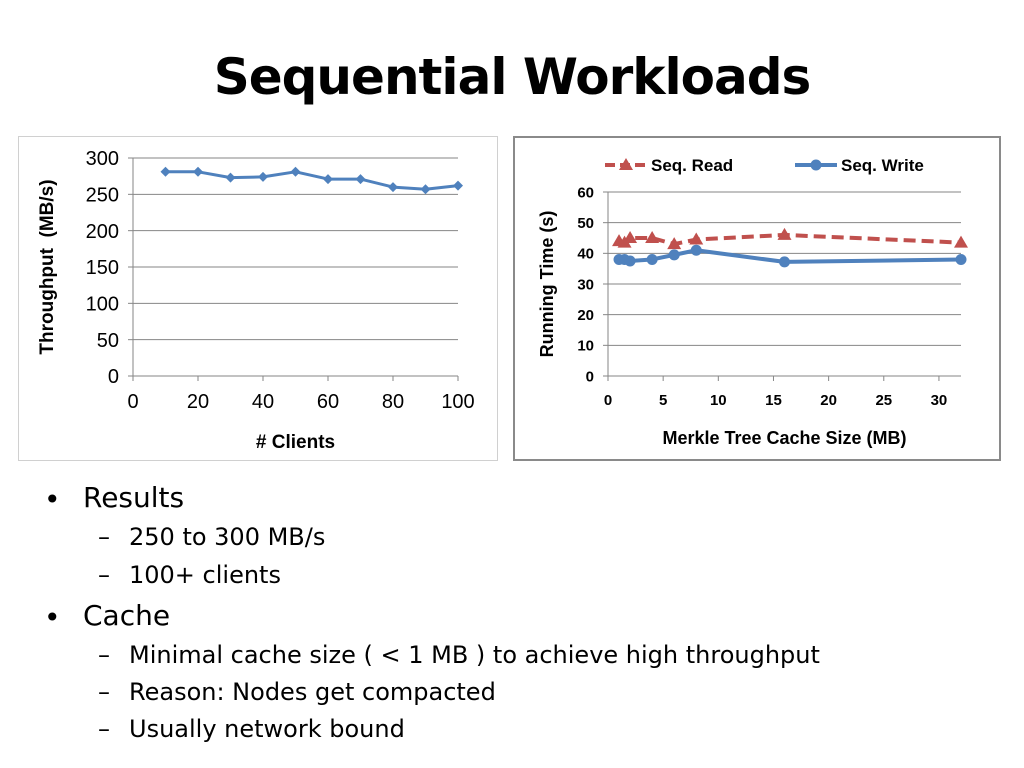 Image resolution: width=1024 pixels, height=768 pixels. I want to click on x-tick-label: 60, so click(328, 402).